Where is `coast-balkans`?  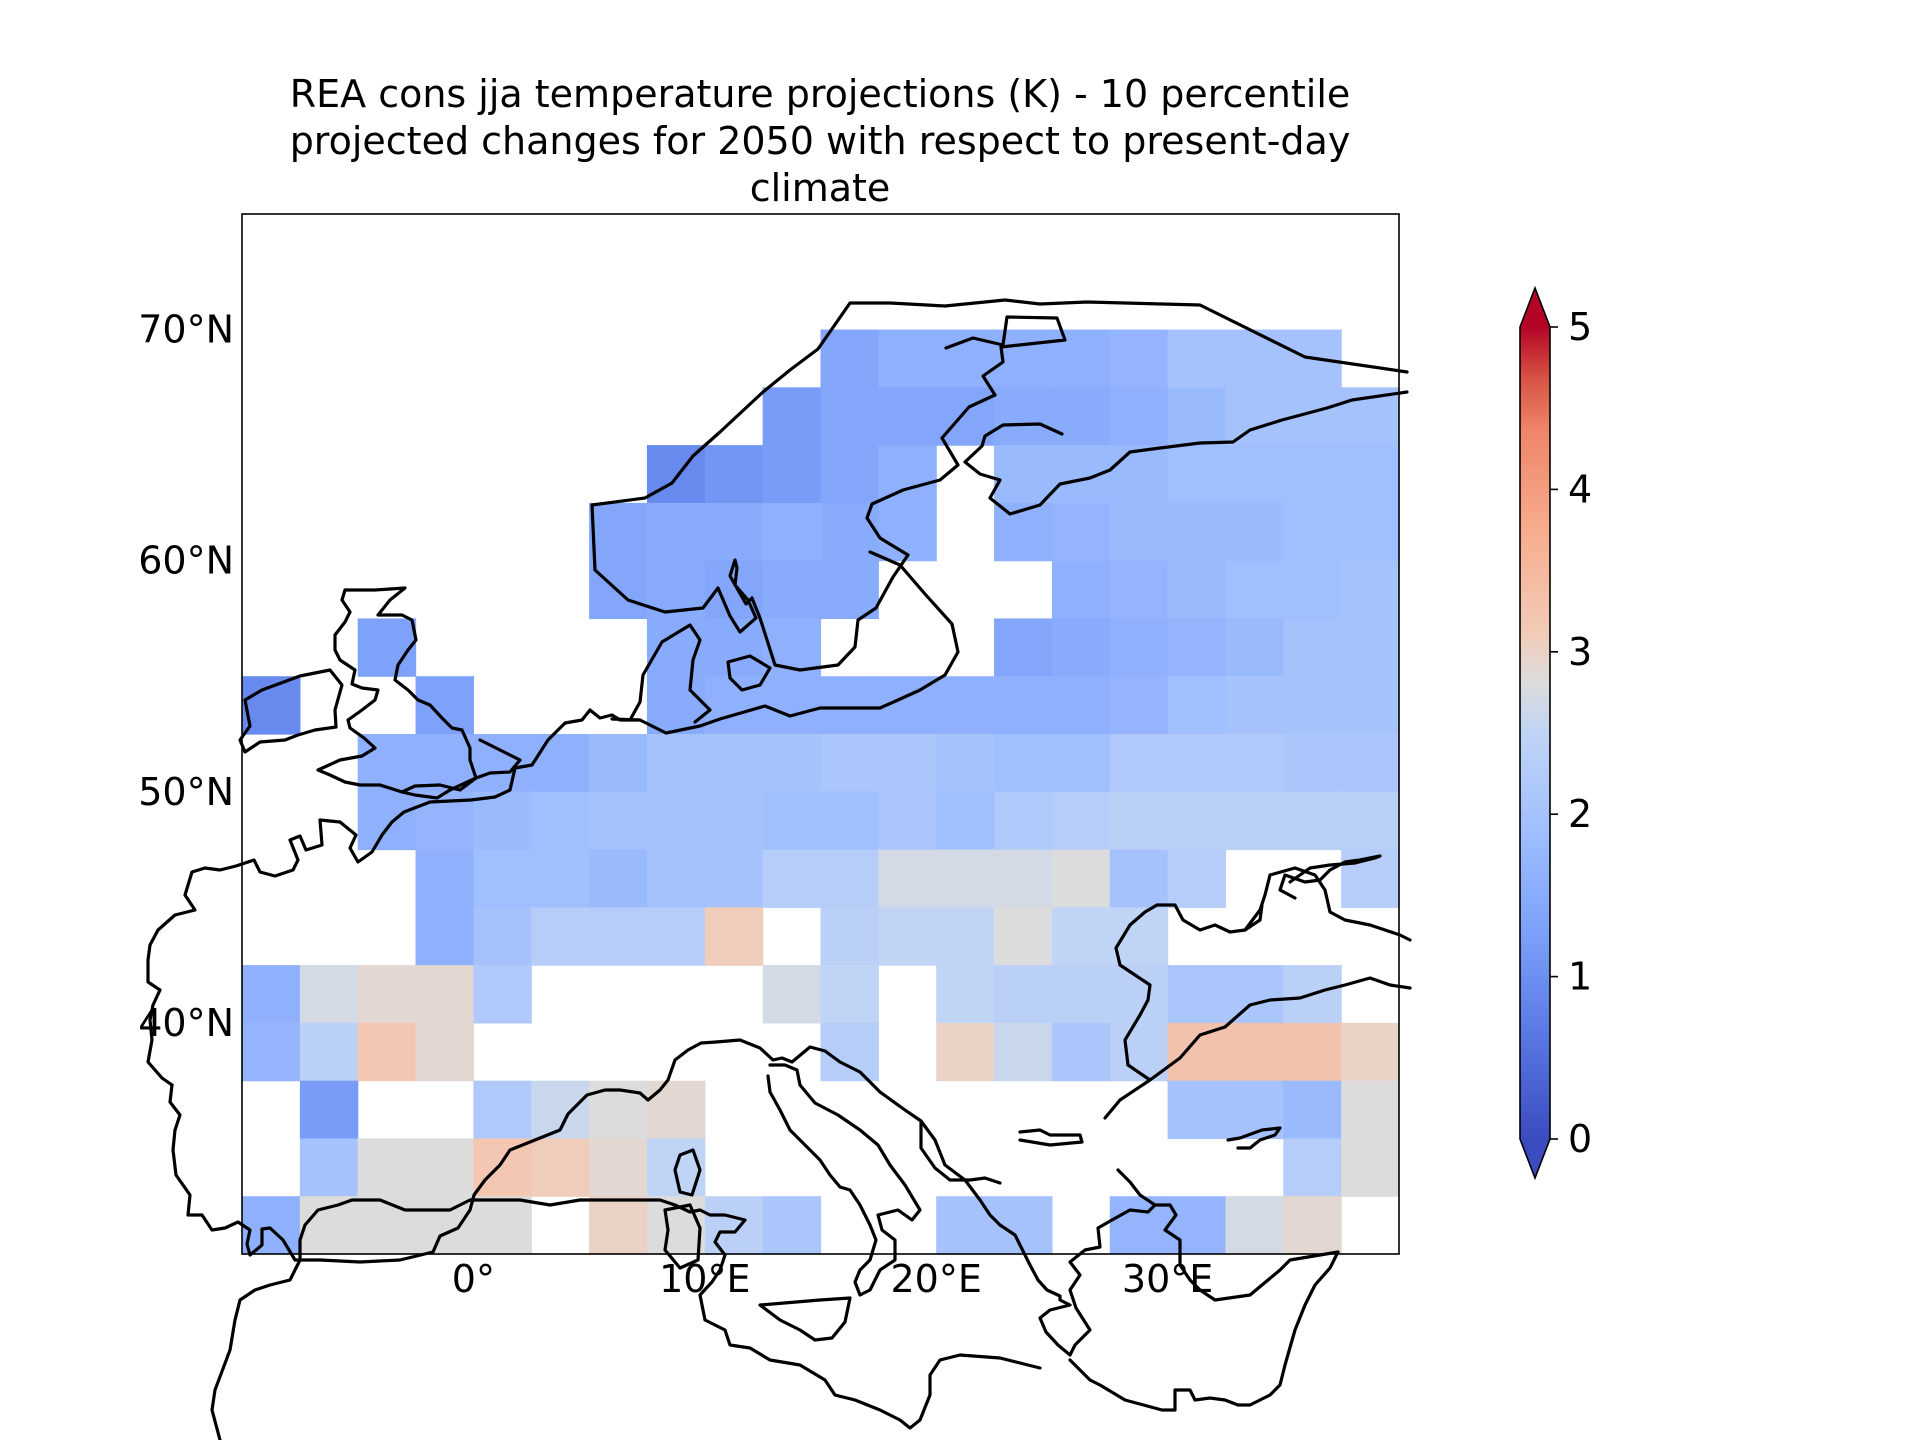
coast-balkans is located at coordinates (1038, 1238).